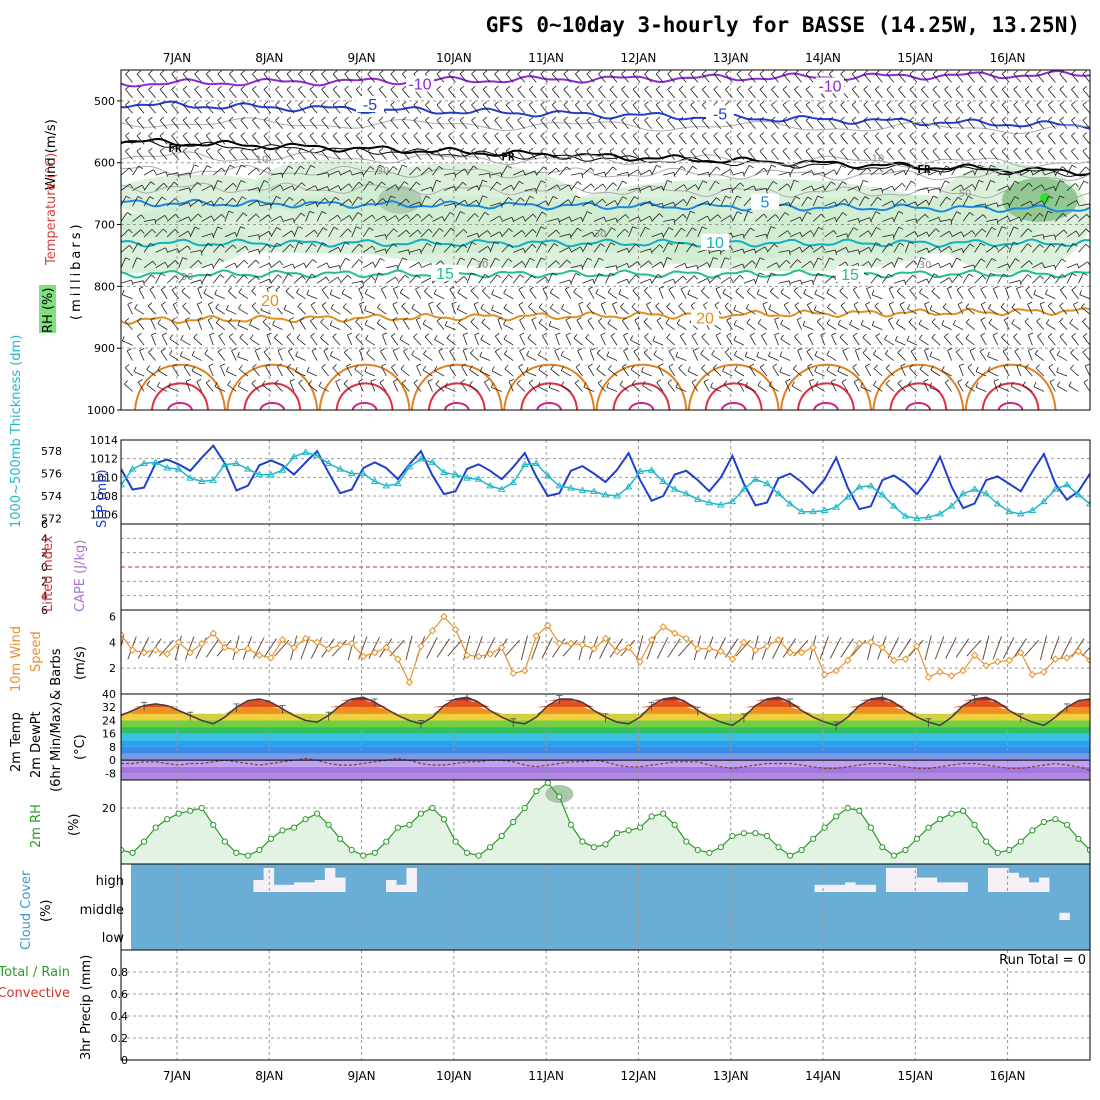 The width and height of the screenshot is (1100, 1100). What do you see at coordinates (120, 1016) in the screenshot?
I see `precip-tick: 0.4` at bounding box center [120, 1016].